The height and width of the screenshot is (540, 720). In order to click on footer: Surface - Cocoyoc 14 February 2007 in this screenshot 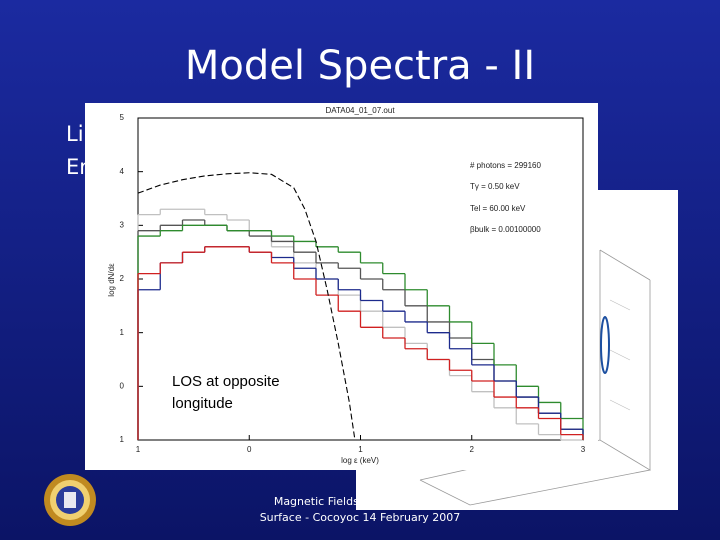, I will do `click(360, 517)`.